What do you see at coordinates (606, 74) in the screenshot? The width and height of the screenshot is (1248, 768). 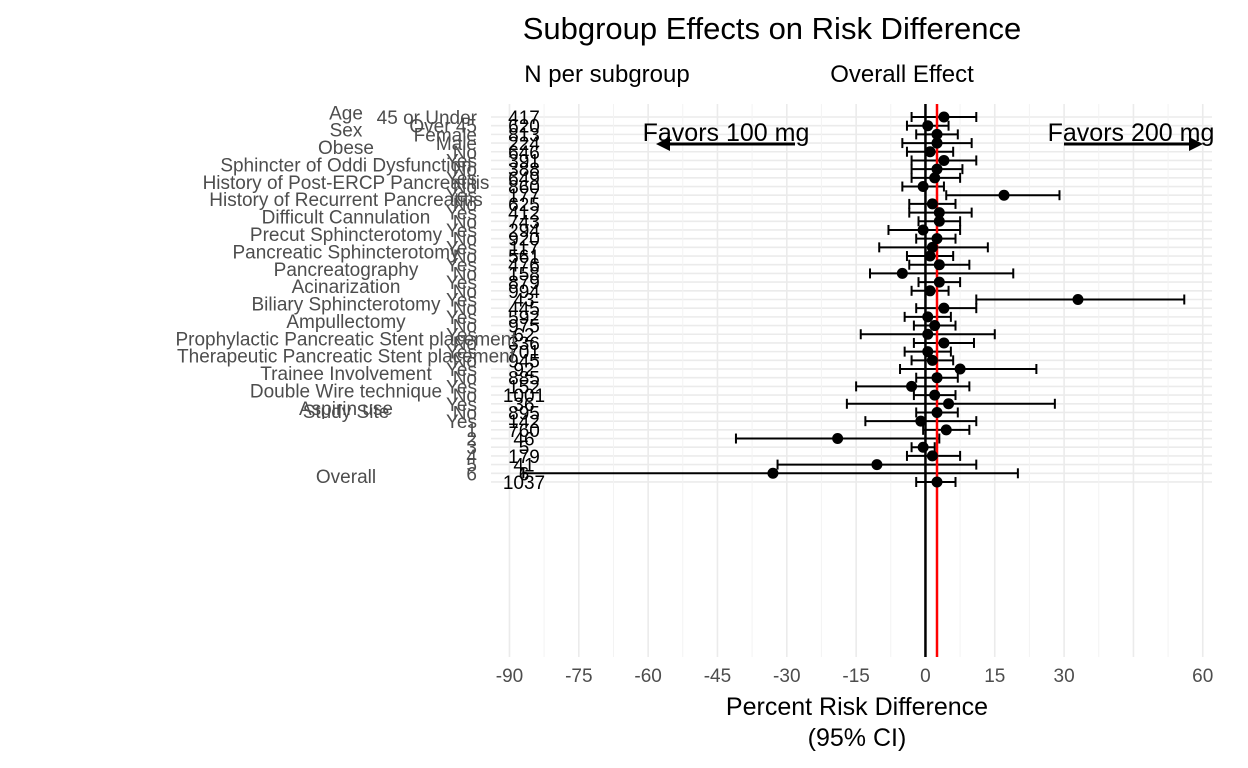 I see `n-per-subgroup-header: N per subgroup` at bounding box center [606, 74].